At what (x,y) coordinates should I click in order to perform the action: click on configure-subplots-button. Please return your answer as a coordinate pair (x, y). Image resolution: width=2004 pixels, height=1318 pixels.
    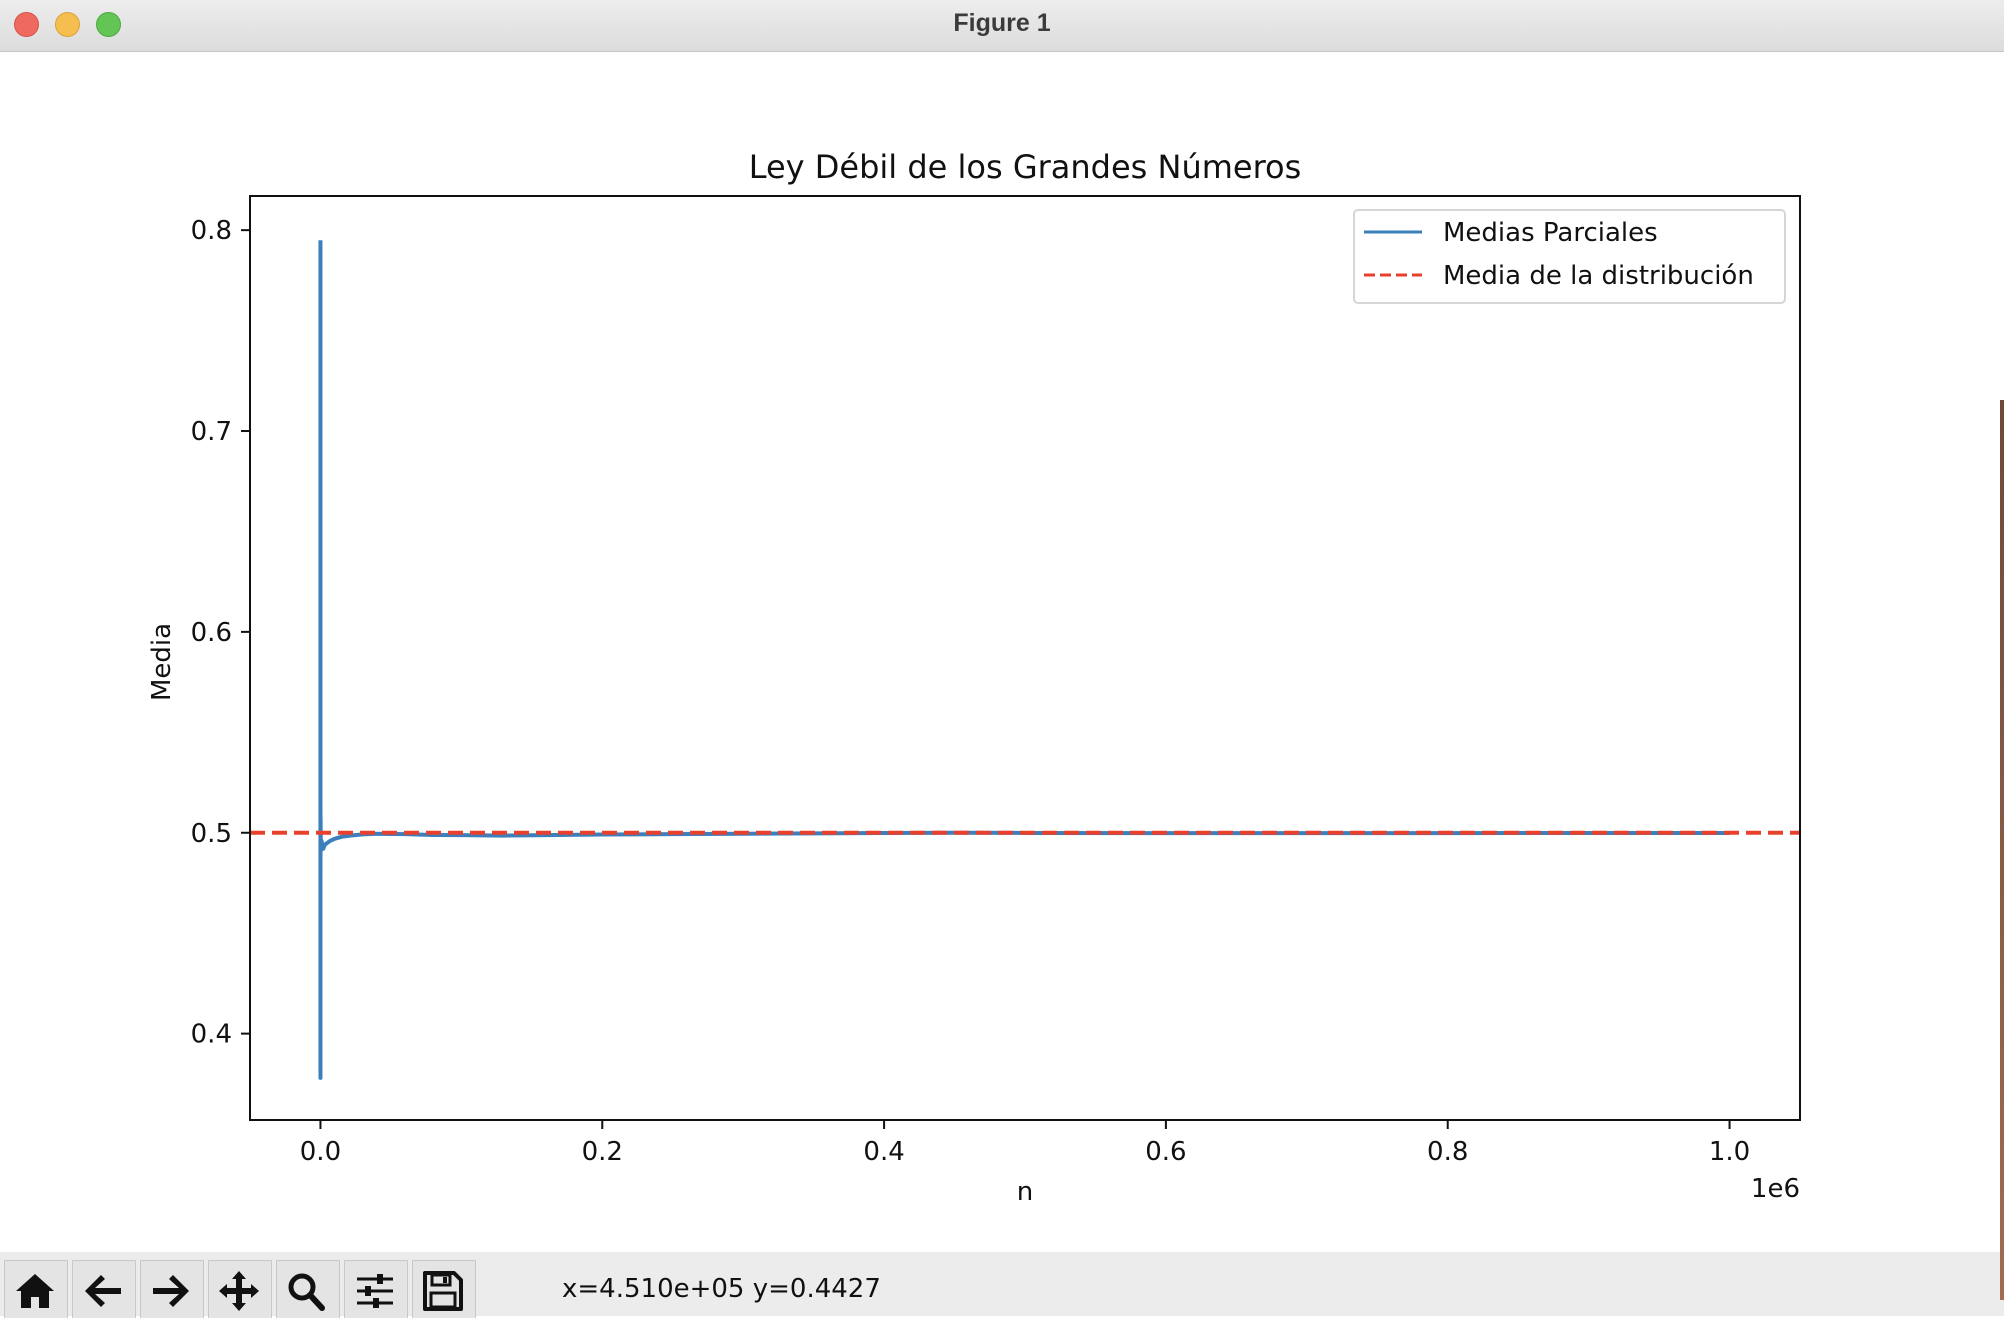
    Looking at the image, I should click on (376, 1289).